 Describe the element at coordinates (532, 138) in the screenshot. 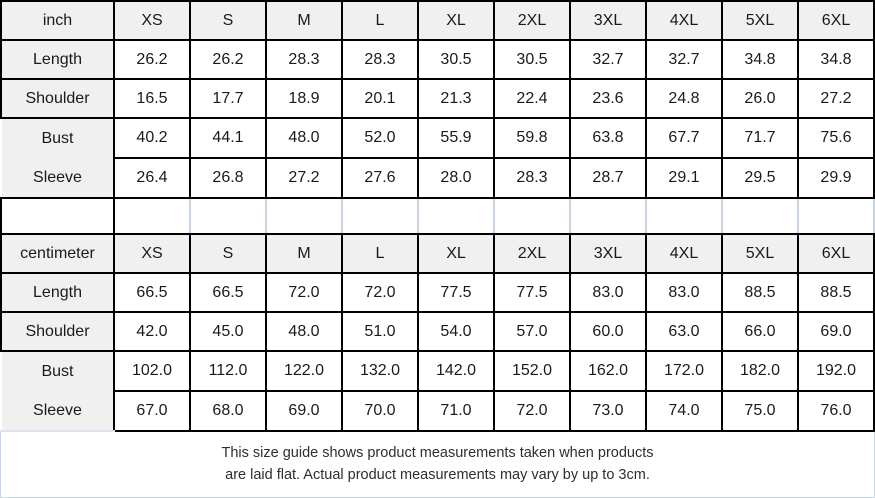

I see `measurement-cell: 59.8` at that location.